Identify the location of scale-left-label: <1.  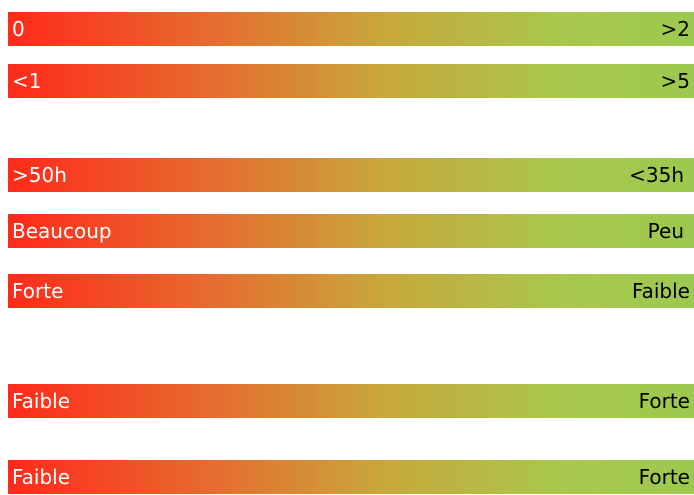
(27, 81).